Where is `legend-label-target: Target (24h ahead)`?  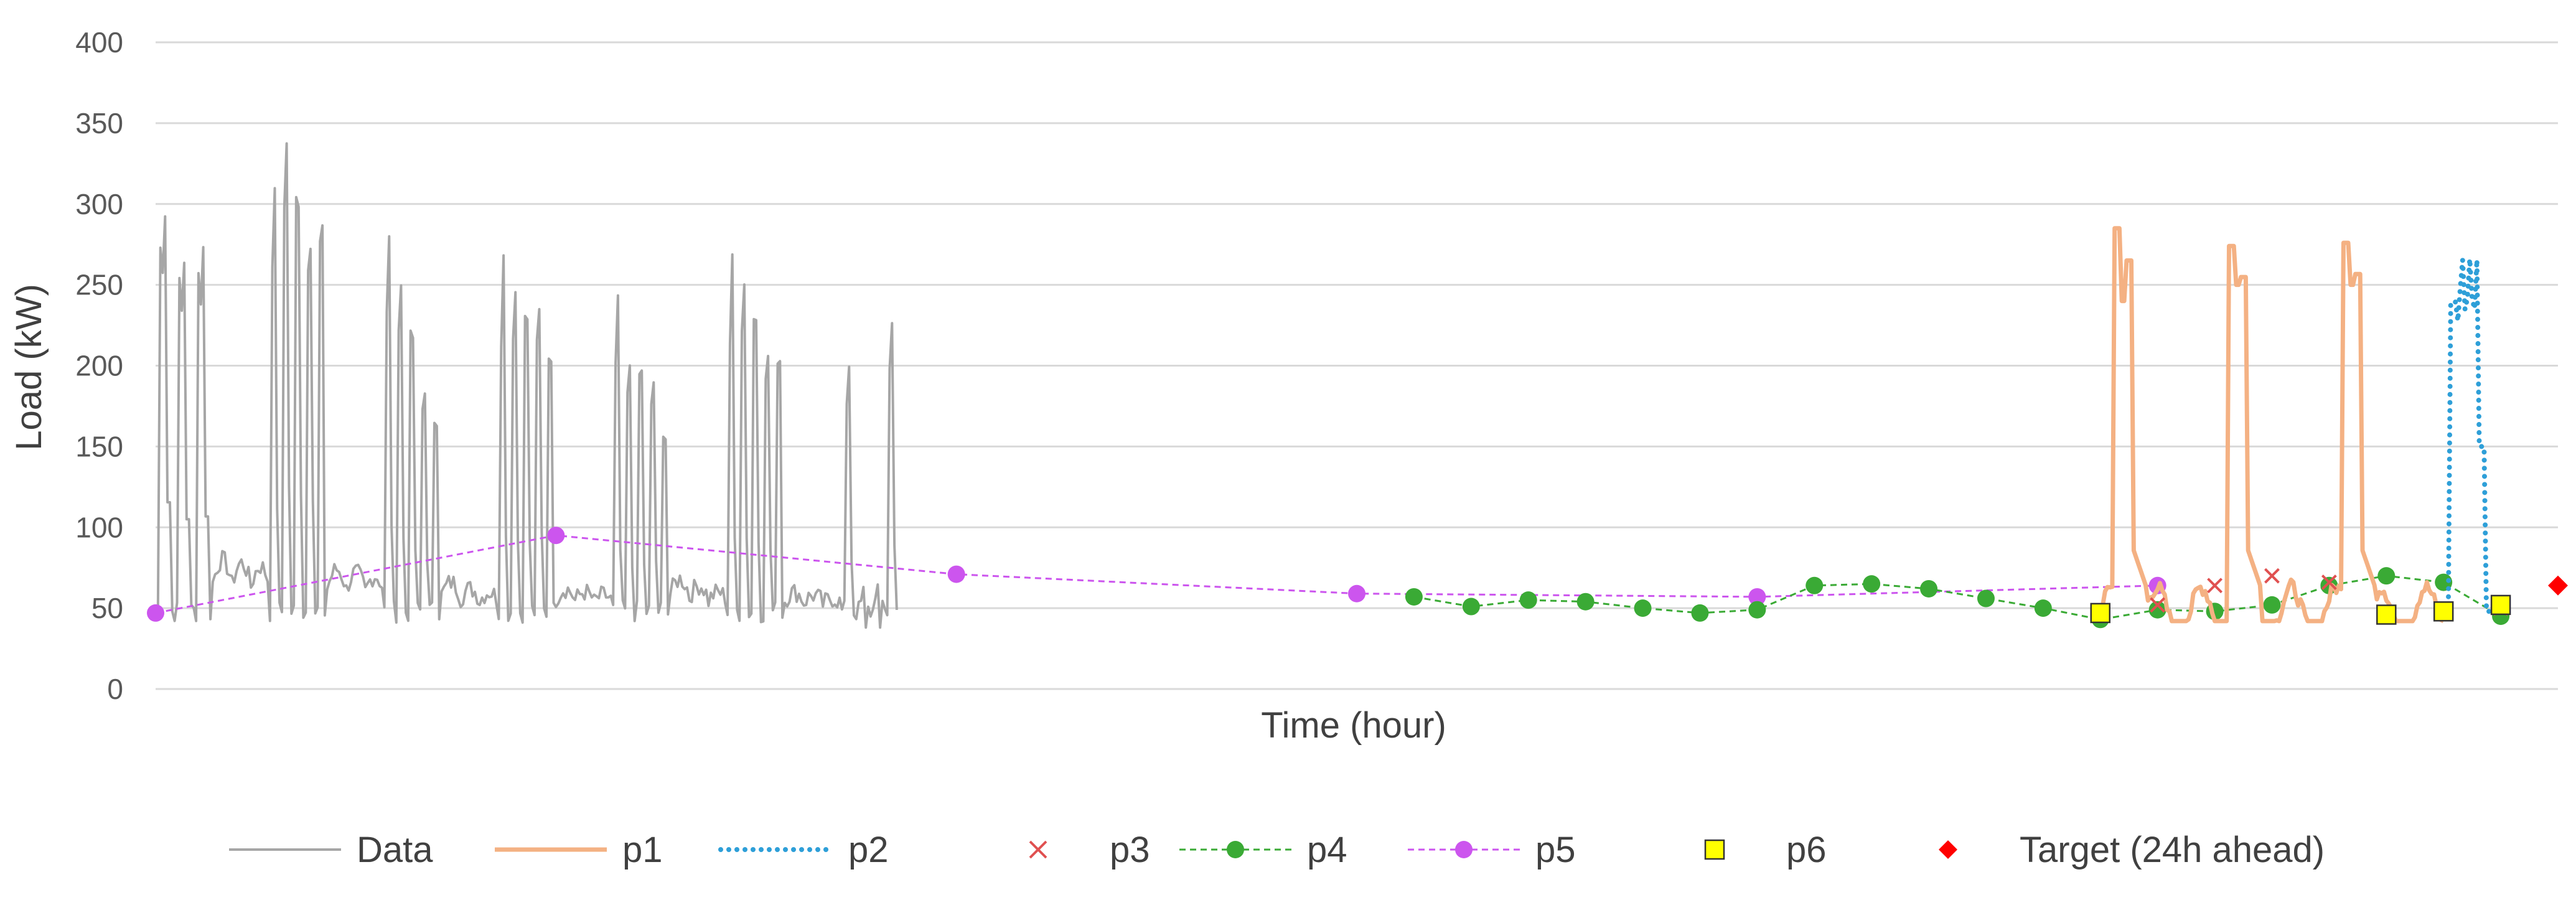 legend-label-target: Target (24h ahead) is located at coordinates (2172, 850).